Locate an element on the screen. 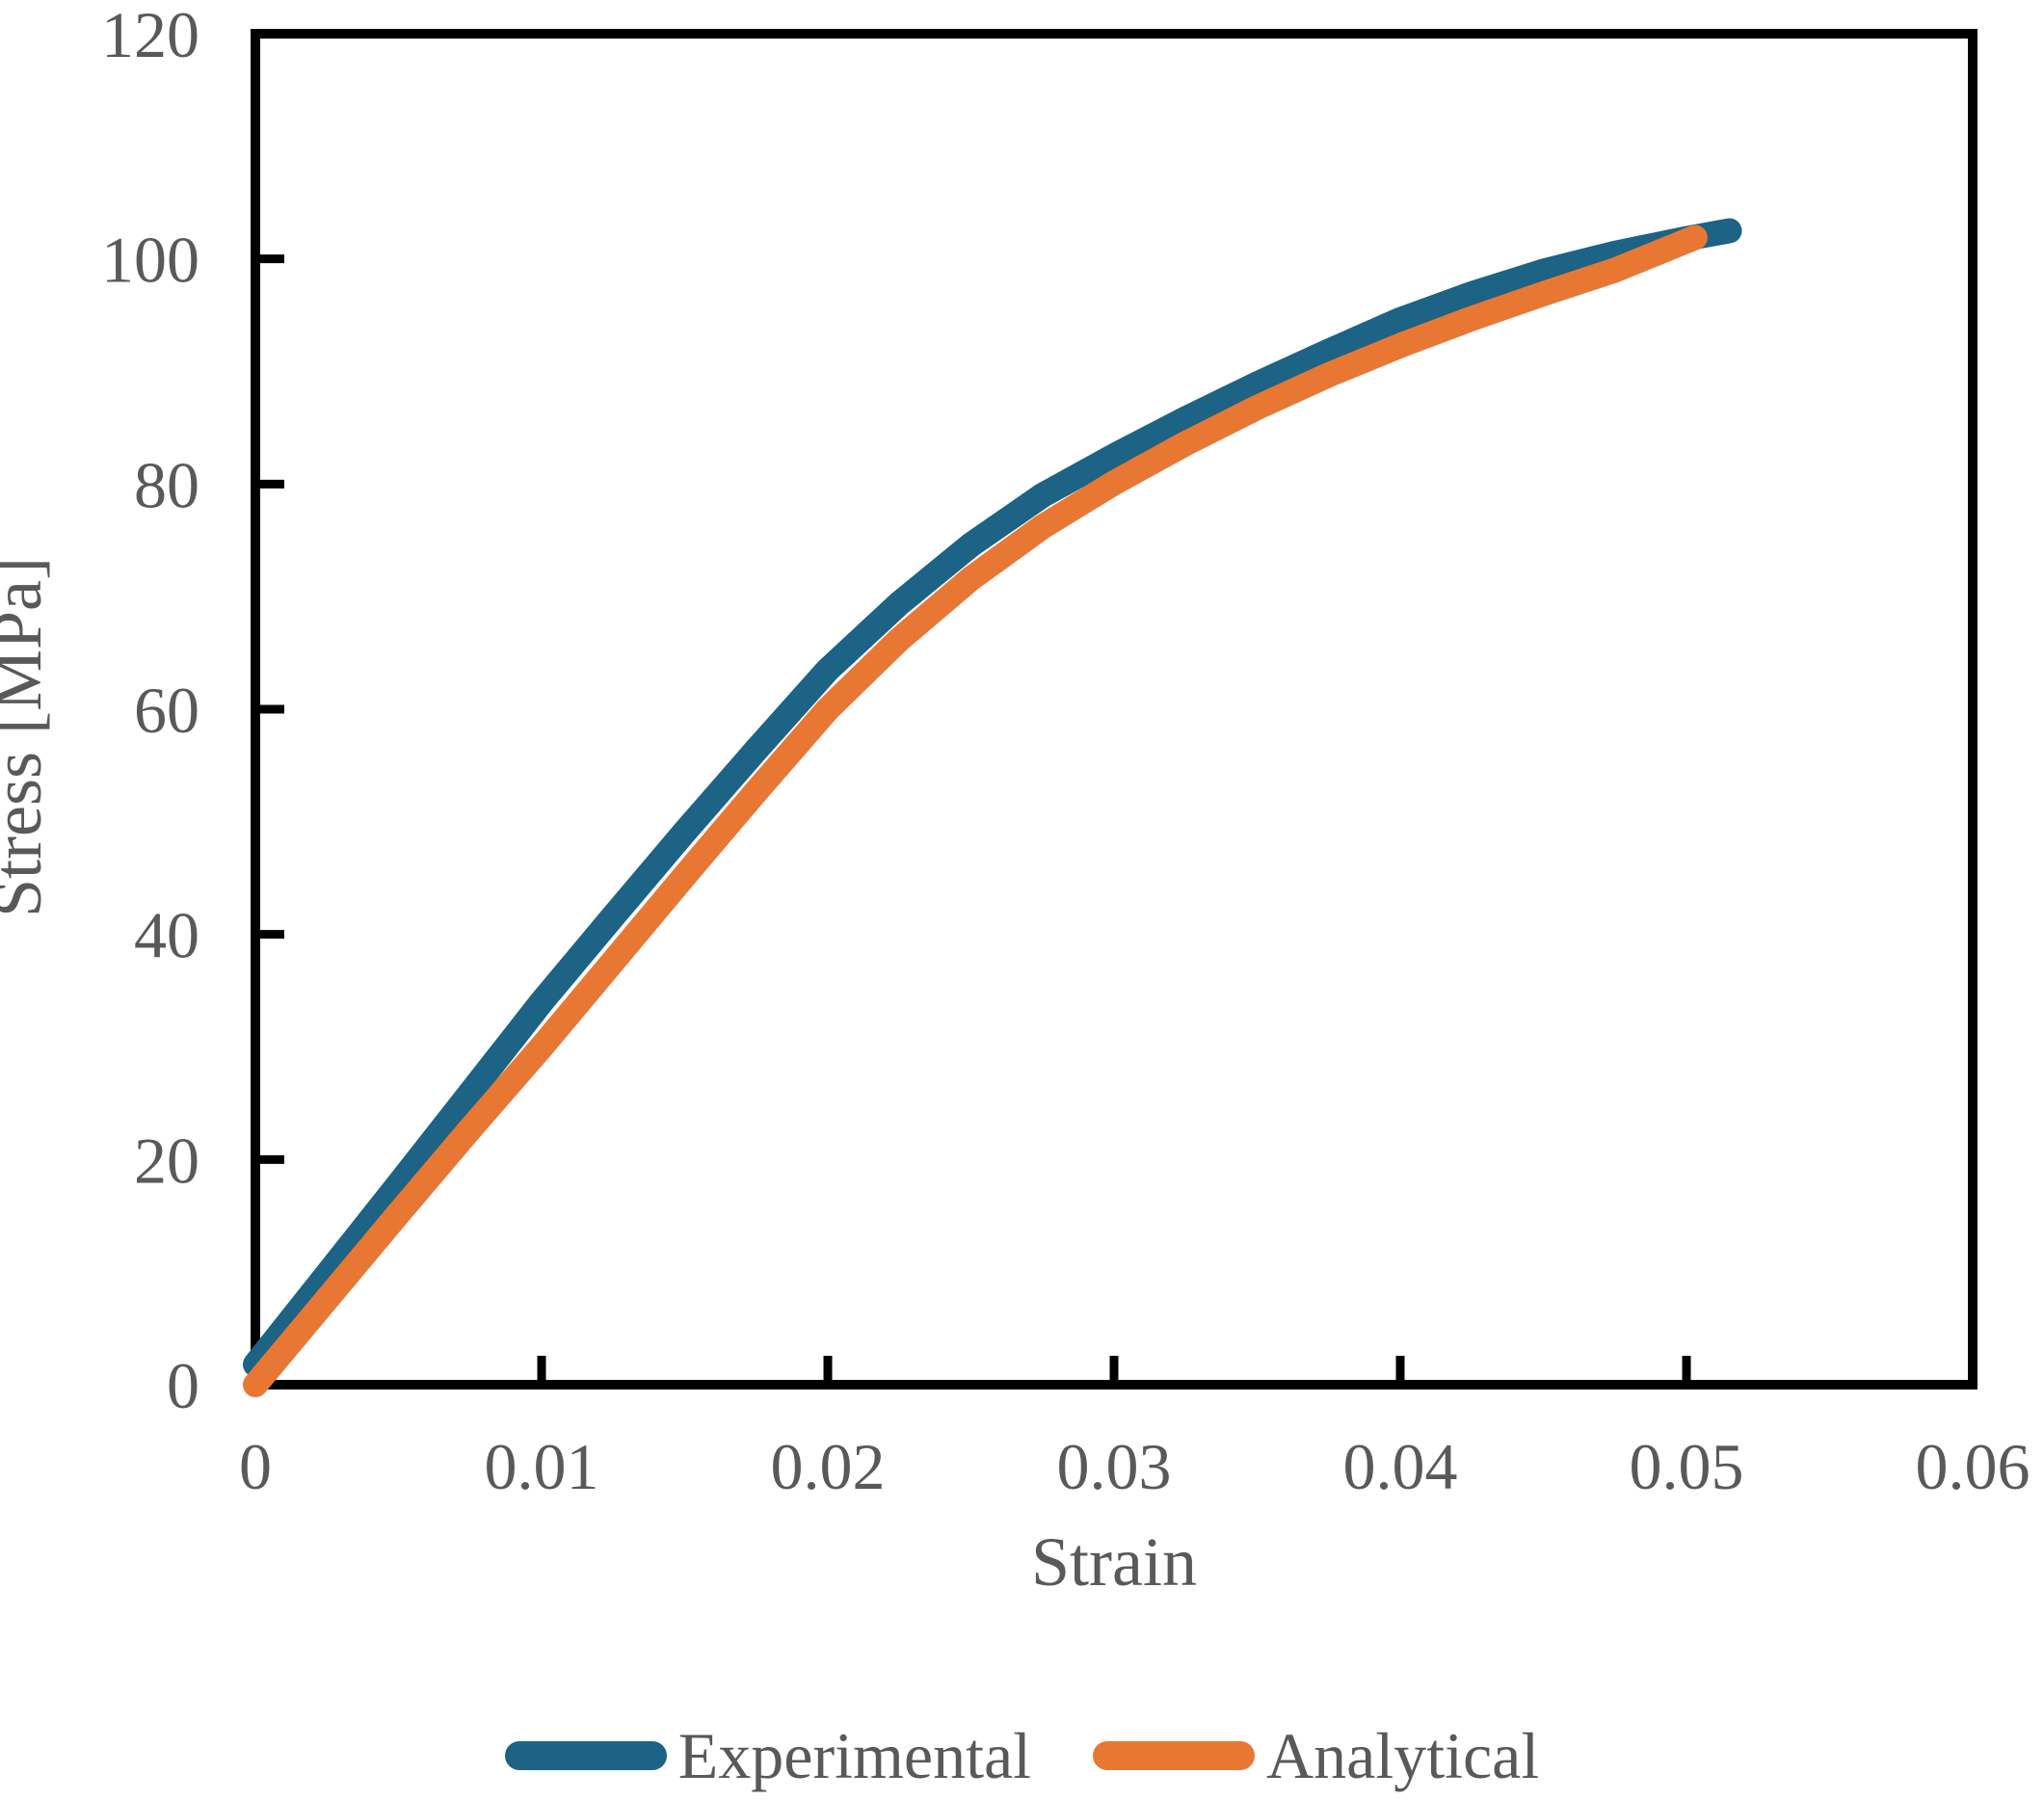  y-tick-label: 100 is located at coordinates (150, 260).